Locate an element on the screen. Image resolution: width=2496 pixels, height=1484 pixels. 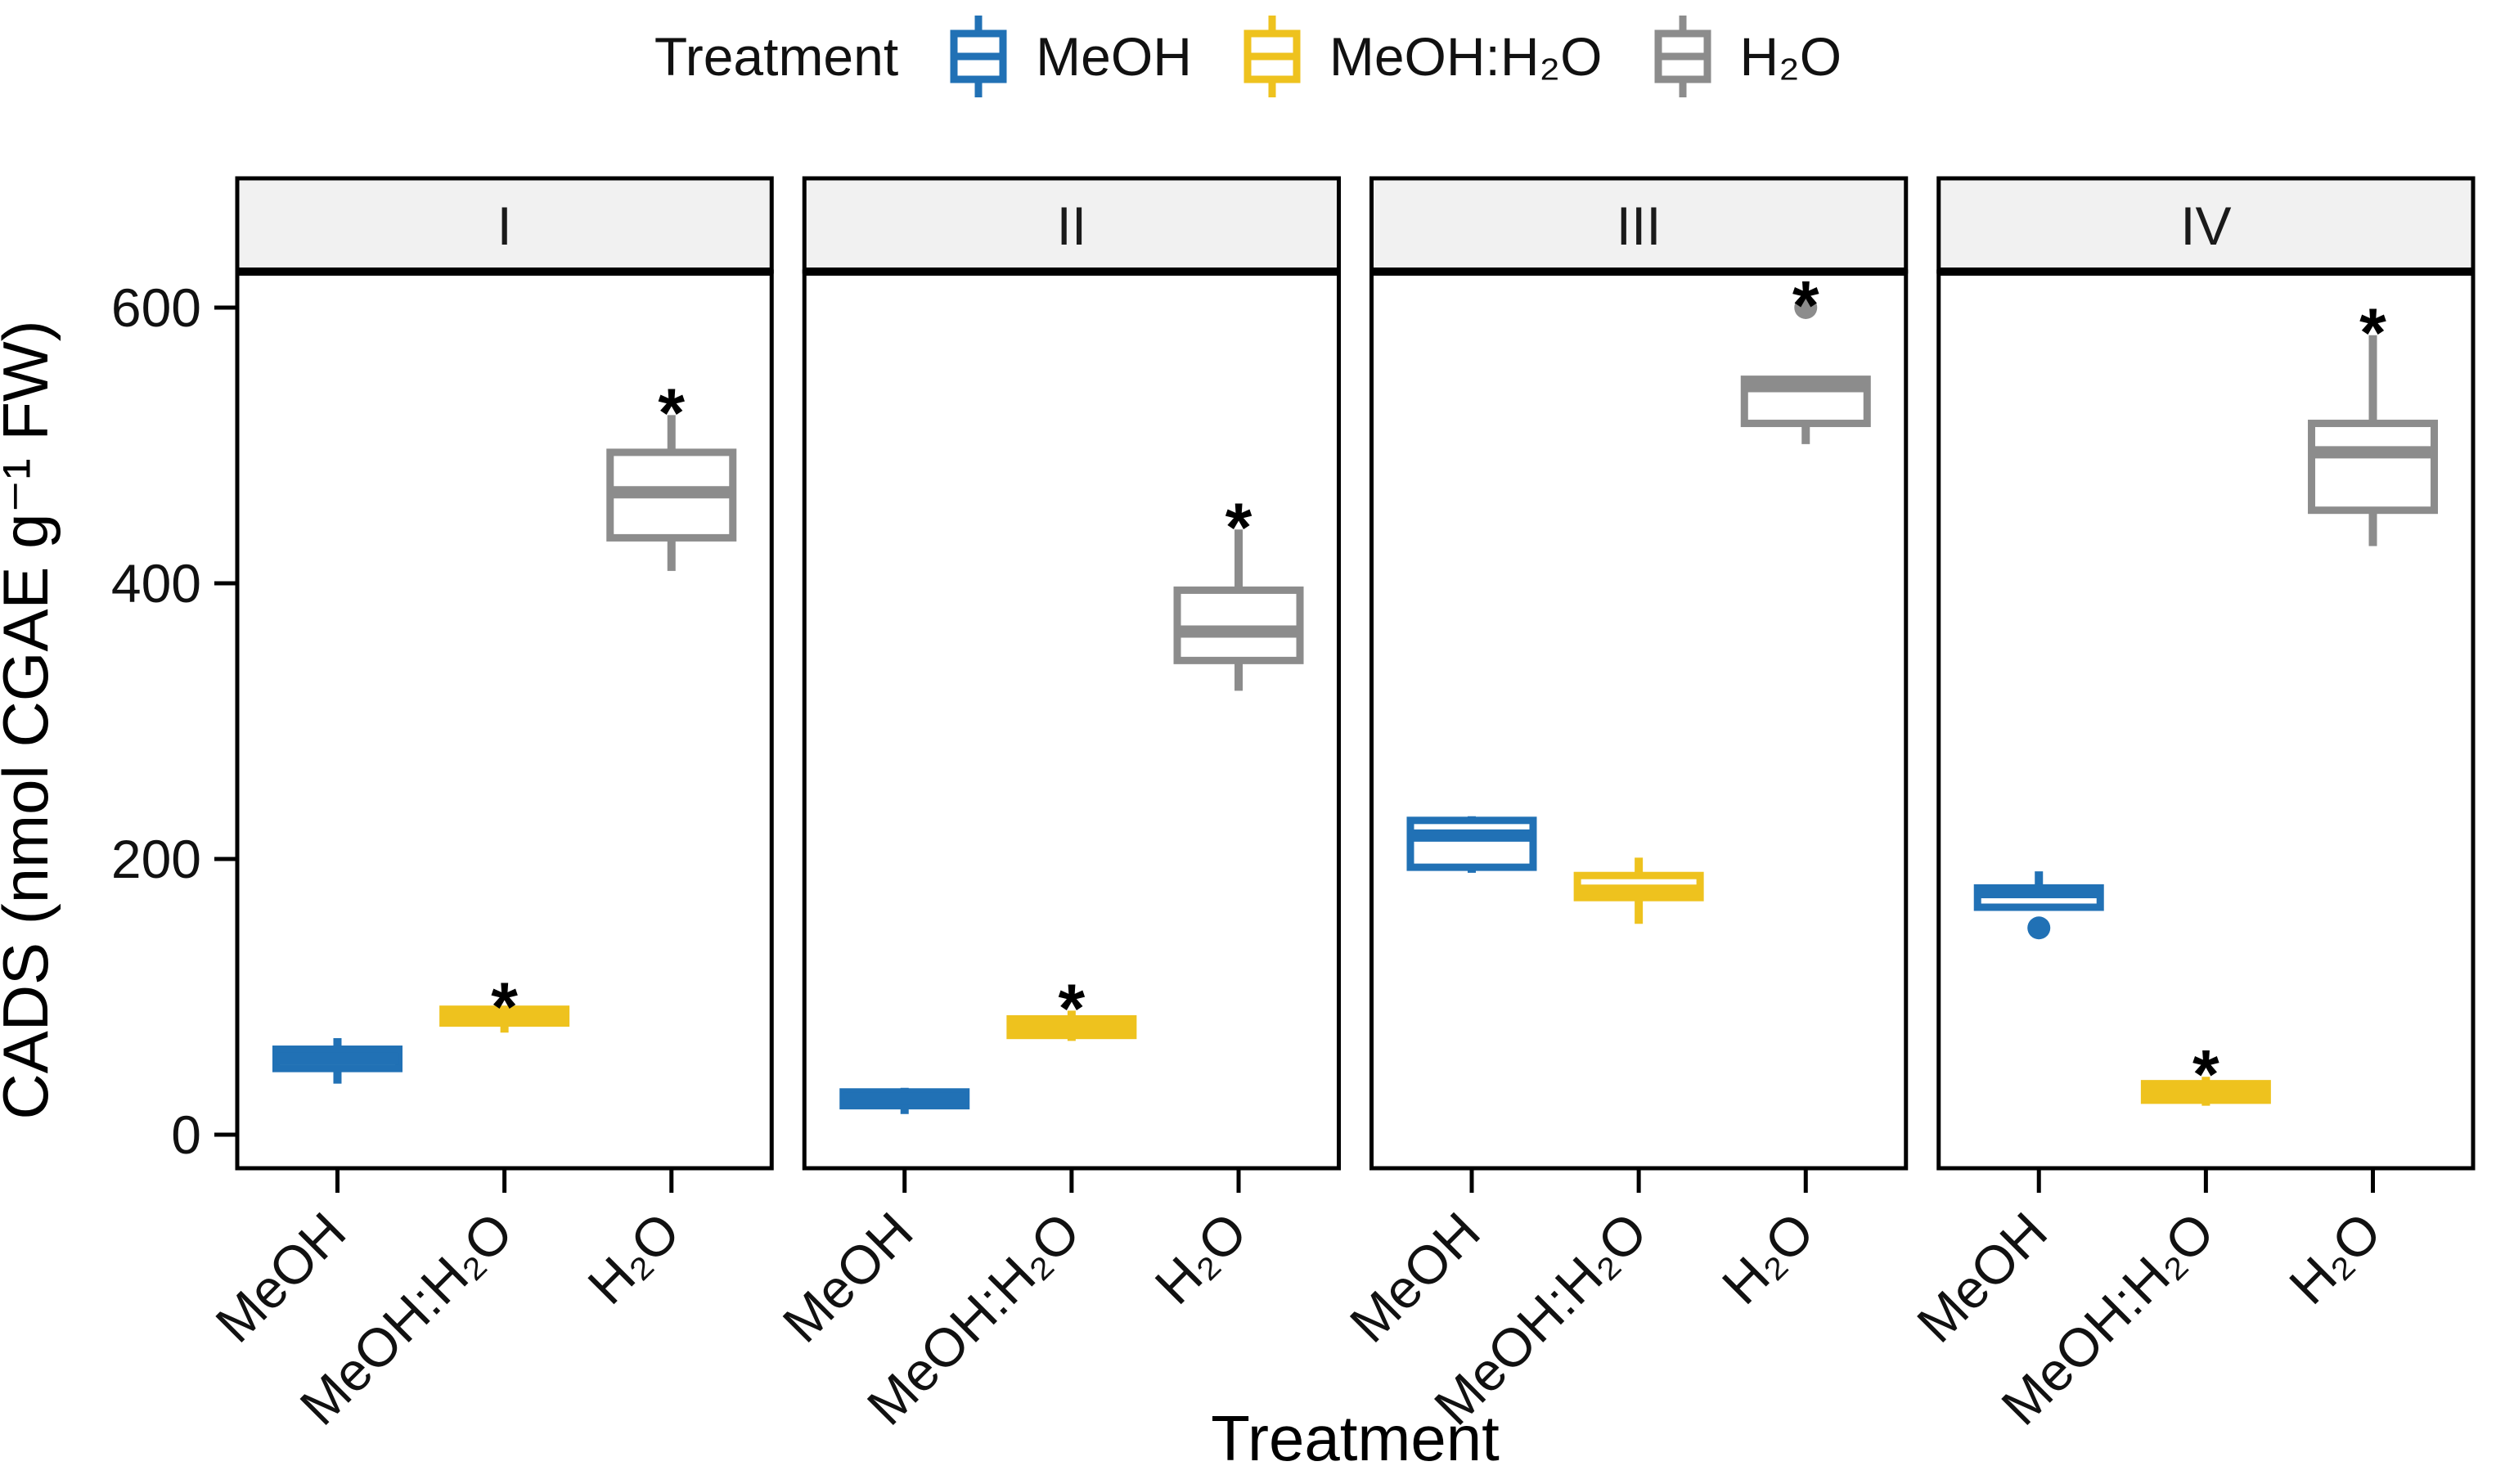
legend: Treatment MeOH MeOH:H₂O is located at coordinates (1248, 56).